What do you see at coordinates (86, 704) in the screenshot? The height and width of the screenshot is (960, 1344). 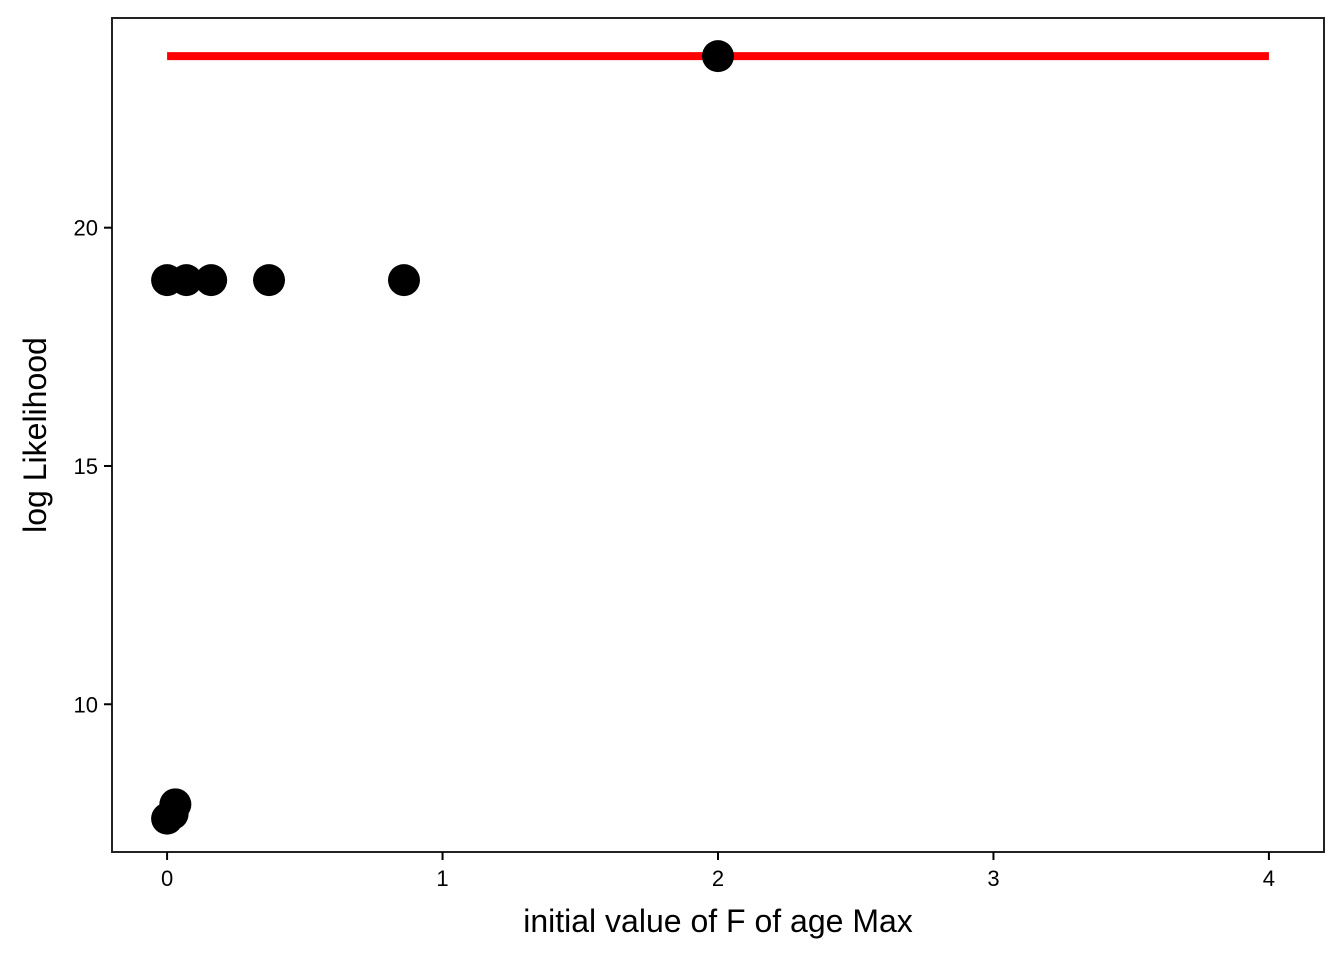 I see `y-tick-label: 10` at bounding box center [86, 704].